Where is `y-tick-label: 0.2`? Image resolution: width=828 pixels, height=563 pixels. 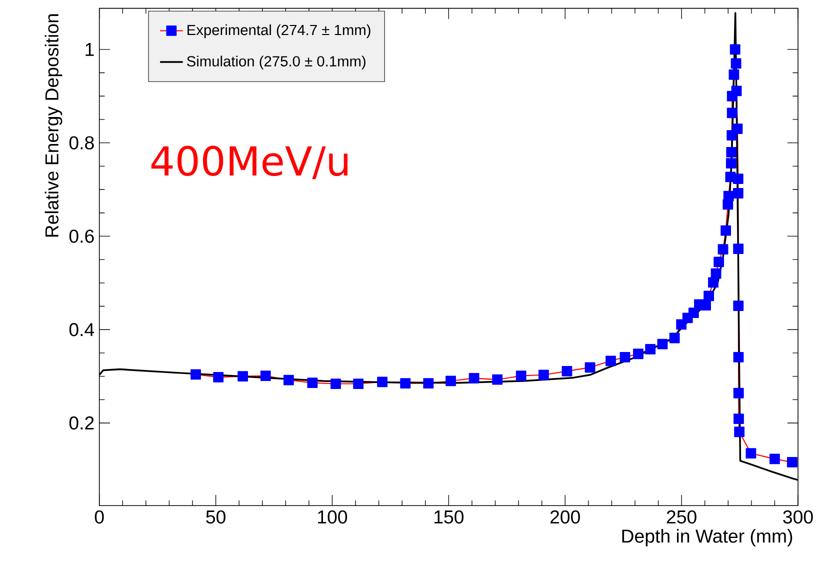
y-tick-label: 0.2 is located at coordinates (81, 423).